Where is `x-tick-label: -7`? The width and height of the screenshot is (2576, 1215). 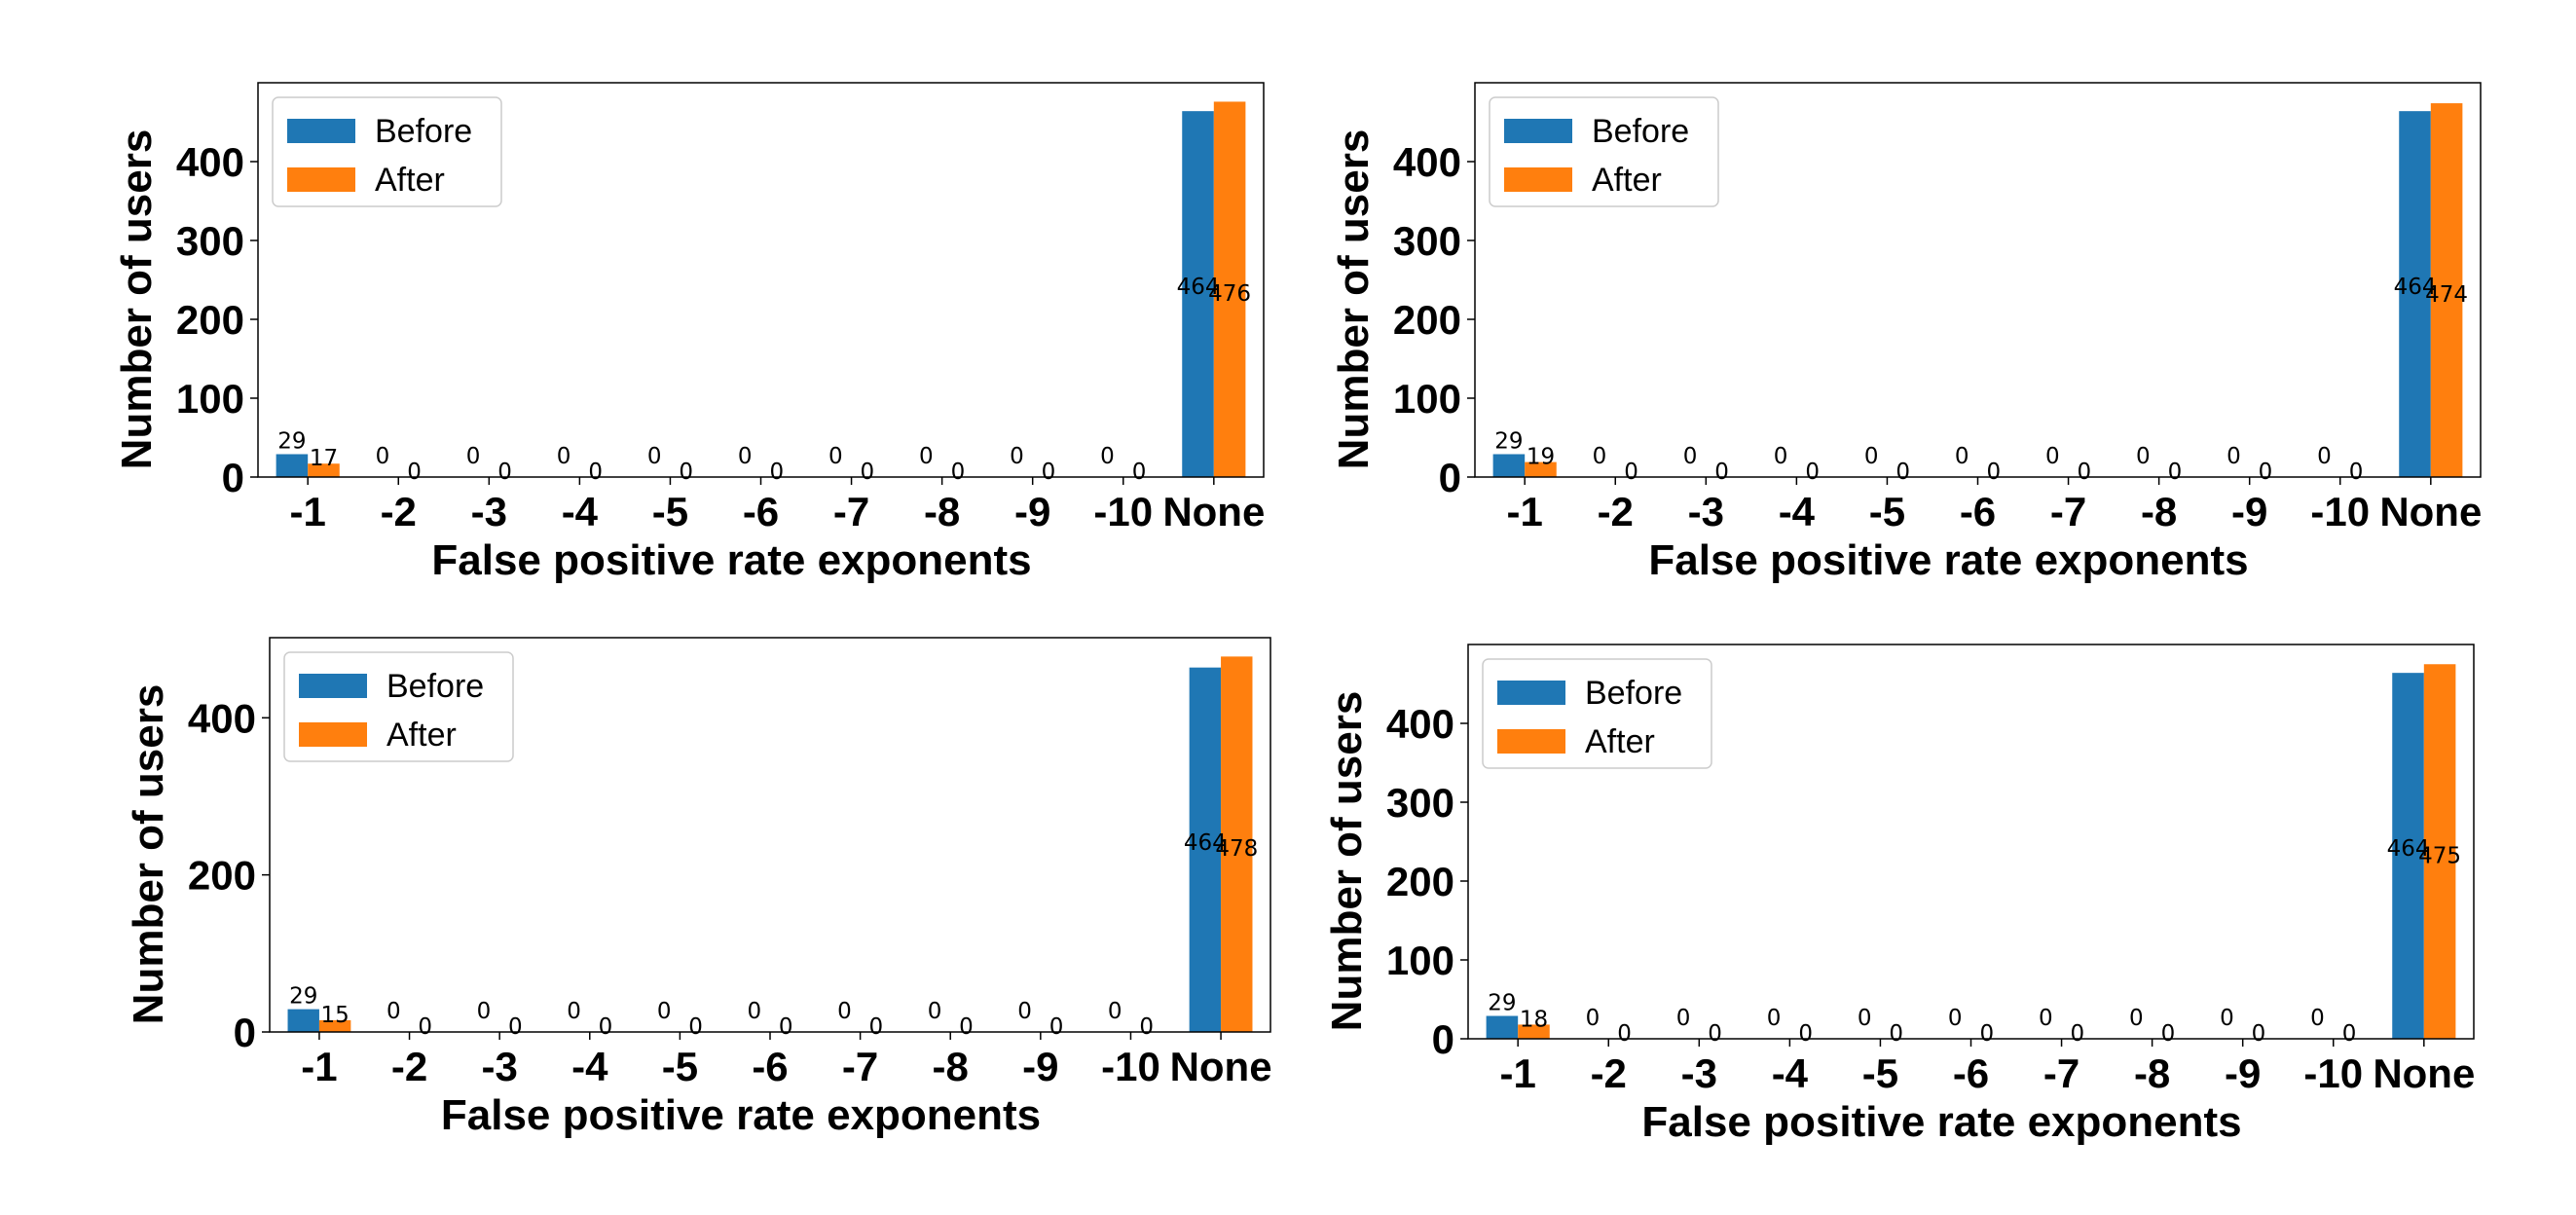 x-tick-label: -7 is located at coordinates (860, 1066).